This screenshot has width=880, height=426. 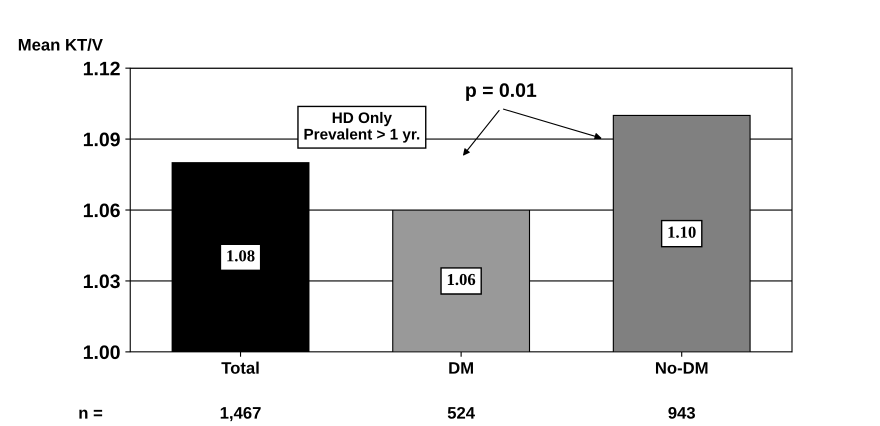 I want to click on y-tick-label: 1.12, so click(x=102, y=69).